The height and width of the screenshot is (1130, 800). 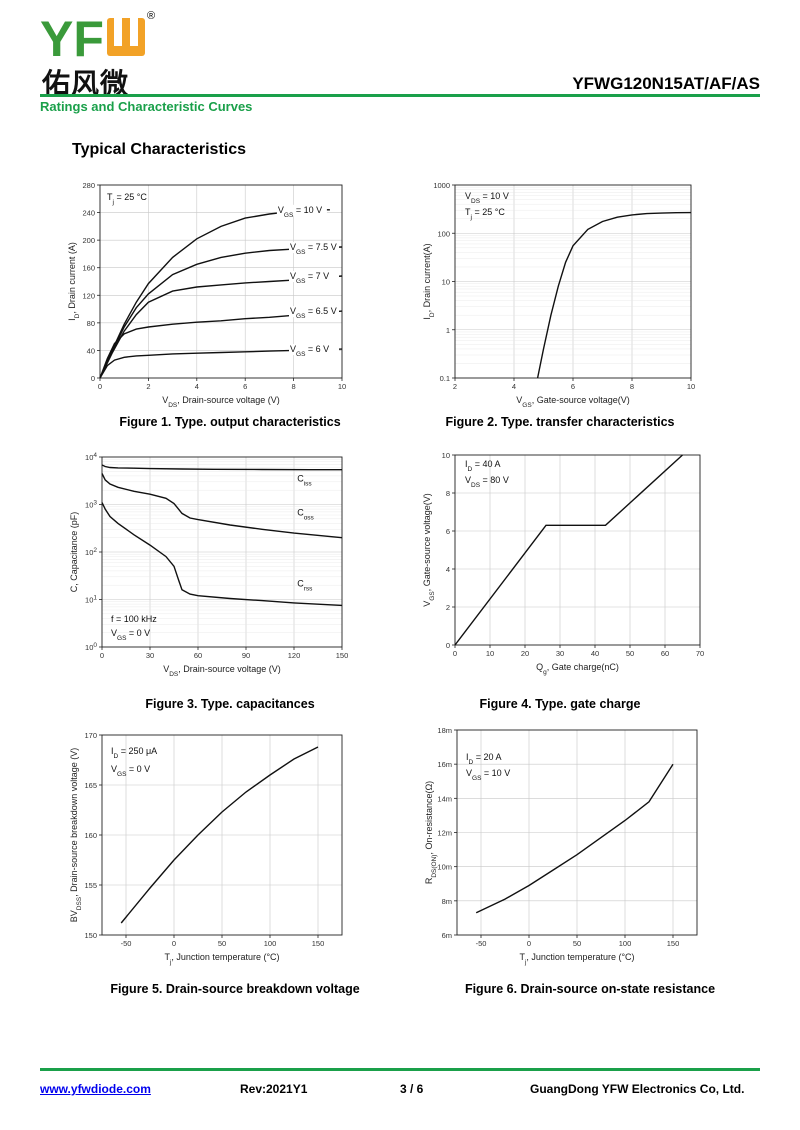 What do you see at coordinates (431, 832) in the screenshot?
I see `y-axis-label: RDS(ON), On-resistance(Ω)` at bounding box center [431, 832].